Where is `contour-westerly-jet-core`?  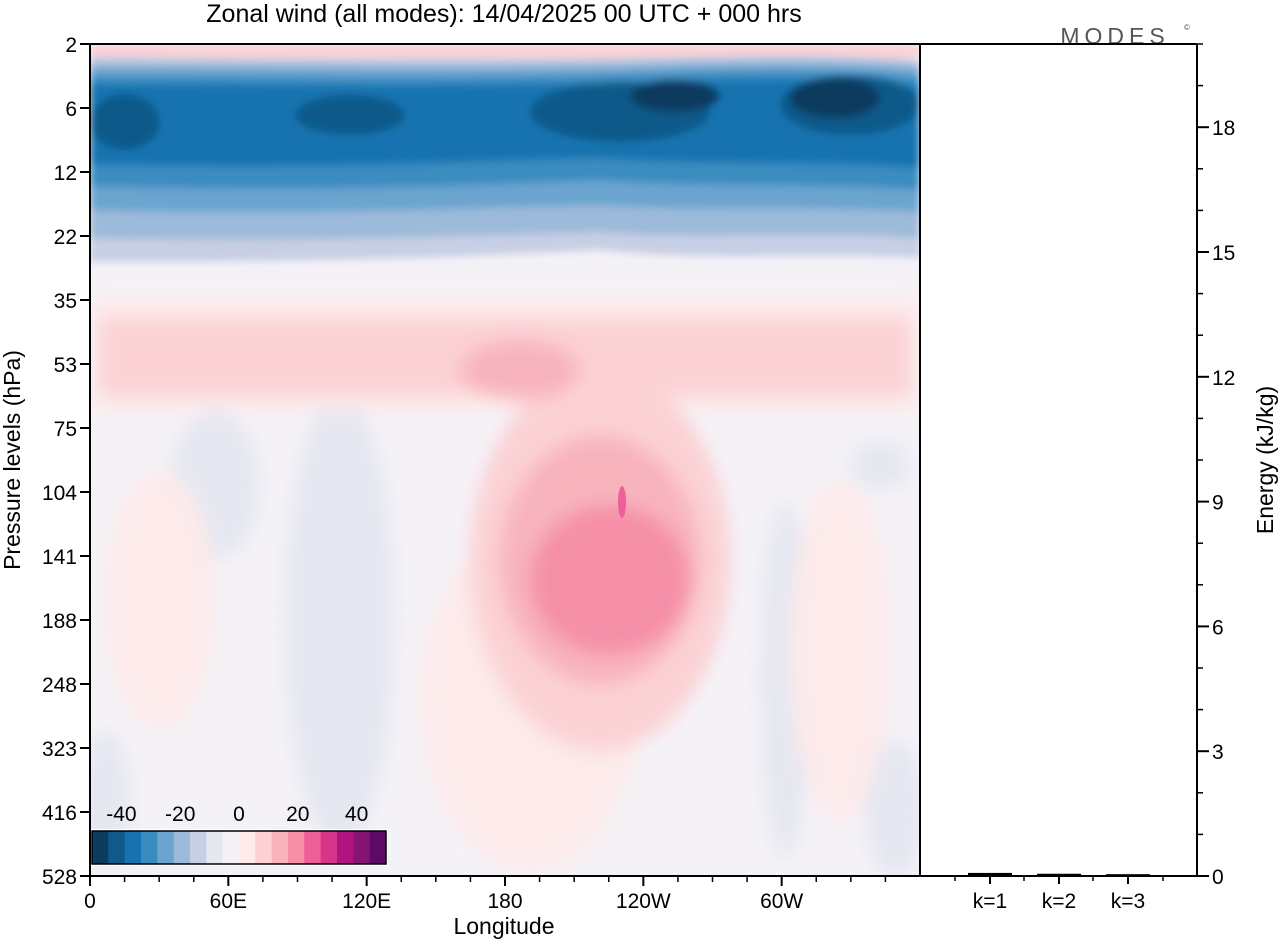
contour-westerly-jet-core is located at coordinates (610, 580).